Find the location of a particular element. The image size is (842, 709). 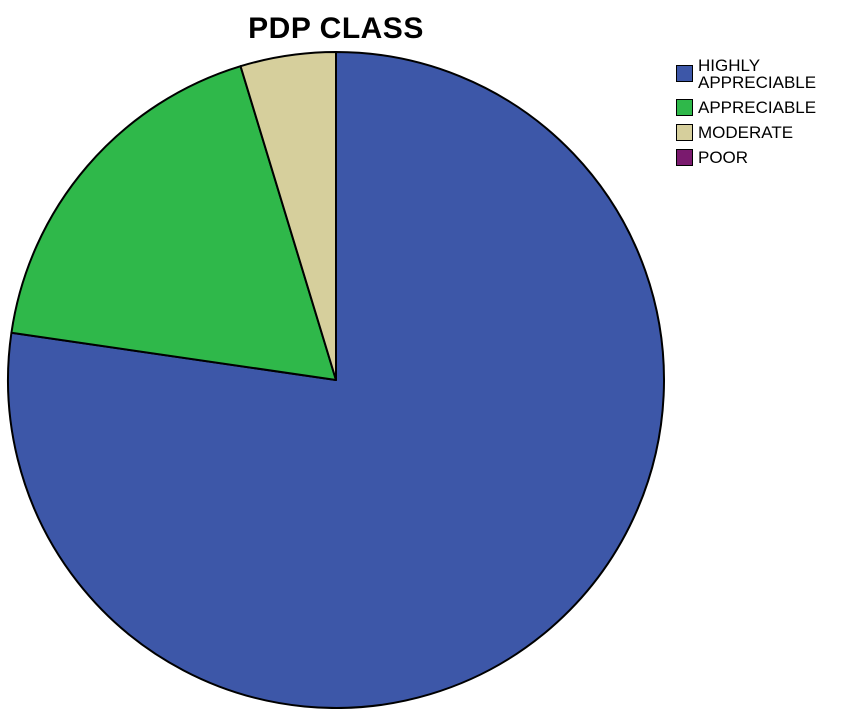

chart-title: PDP CLASS is located at coordinates (336, 28).